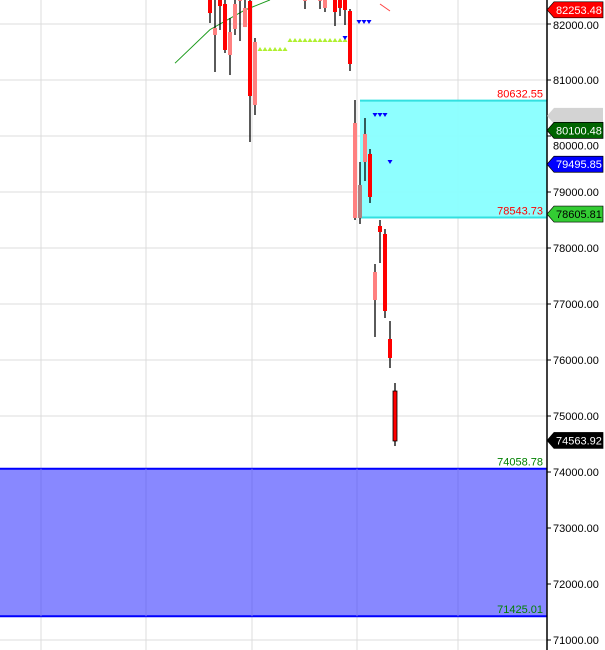  Describe the element at coordinates (576, 26) in the screenshot. I see `axis-tick-label: 82000.00` at that location.